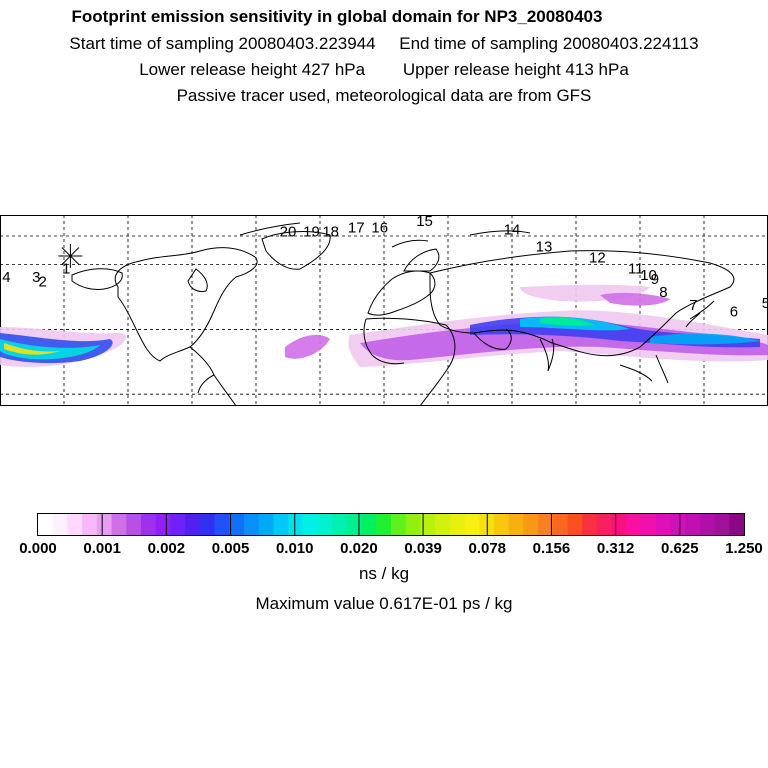 The image size is (768, 768). I want to click on trajectory-label: 13, so click(544, 247).